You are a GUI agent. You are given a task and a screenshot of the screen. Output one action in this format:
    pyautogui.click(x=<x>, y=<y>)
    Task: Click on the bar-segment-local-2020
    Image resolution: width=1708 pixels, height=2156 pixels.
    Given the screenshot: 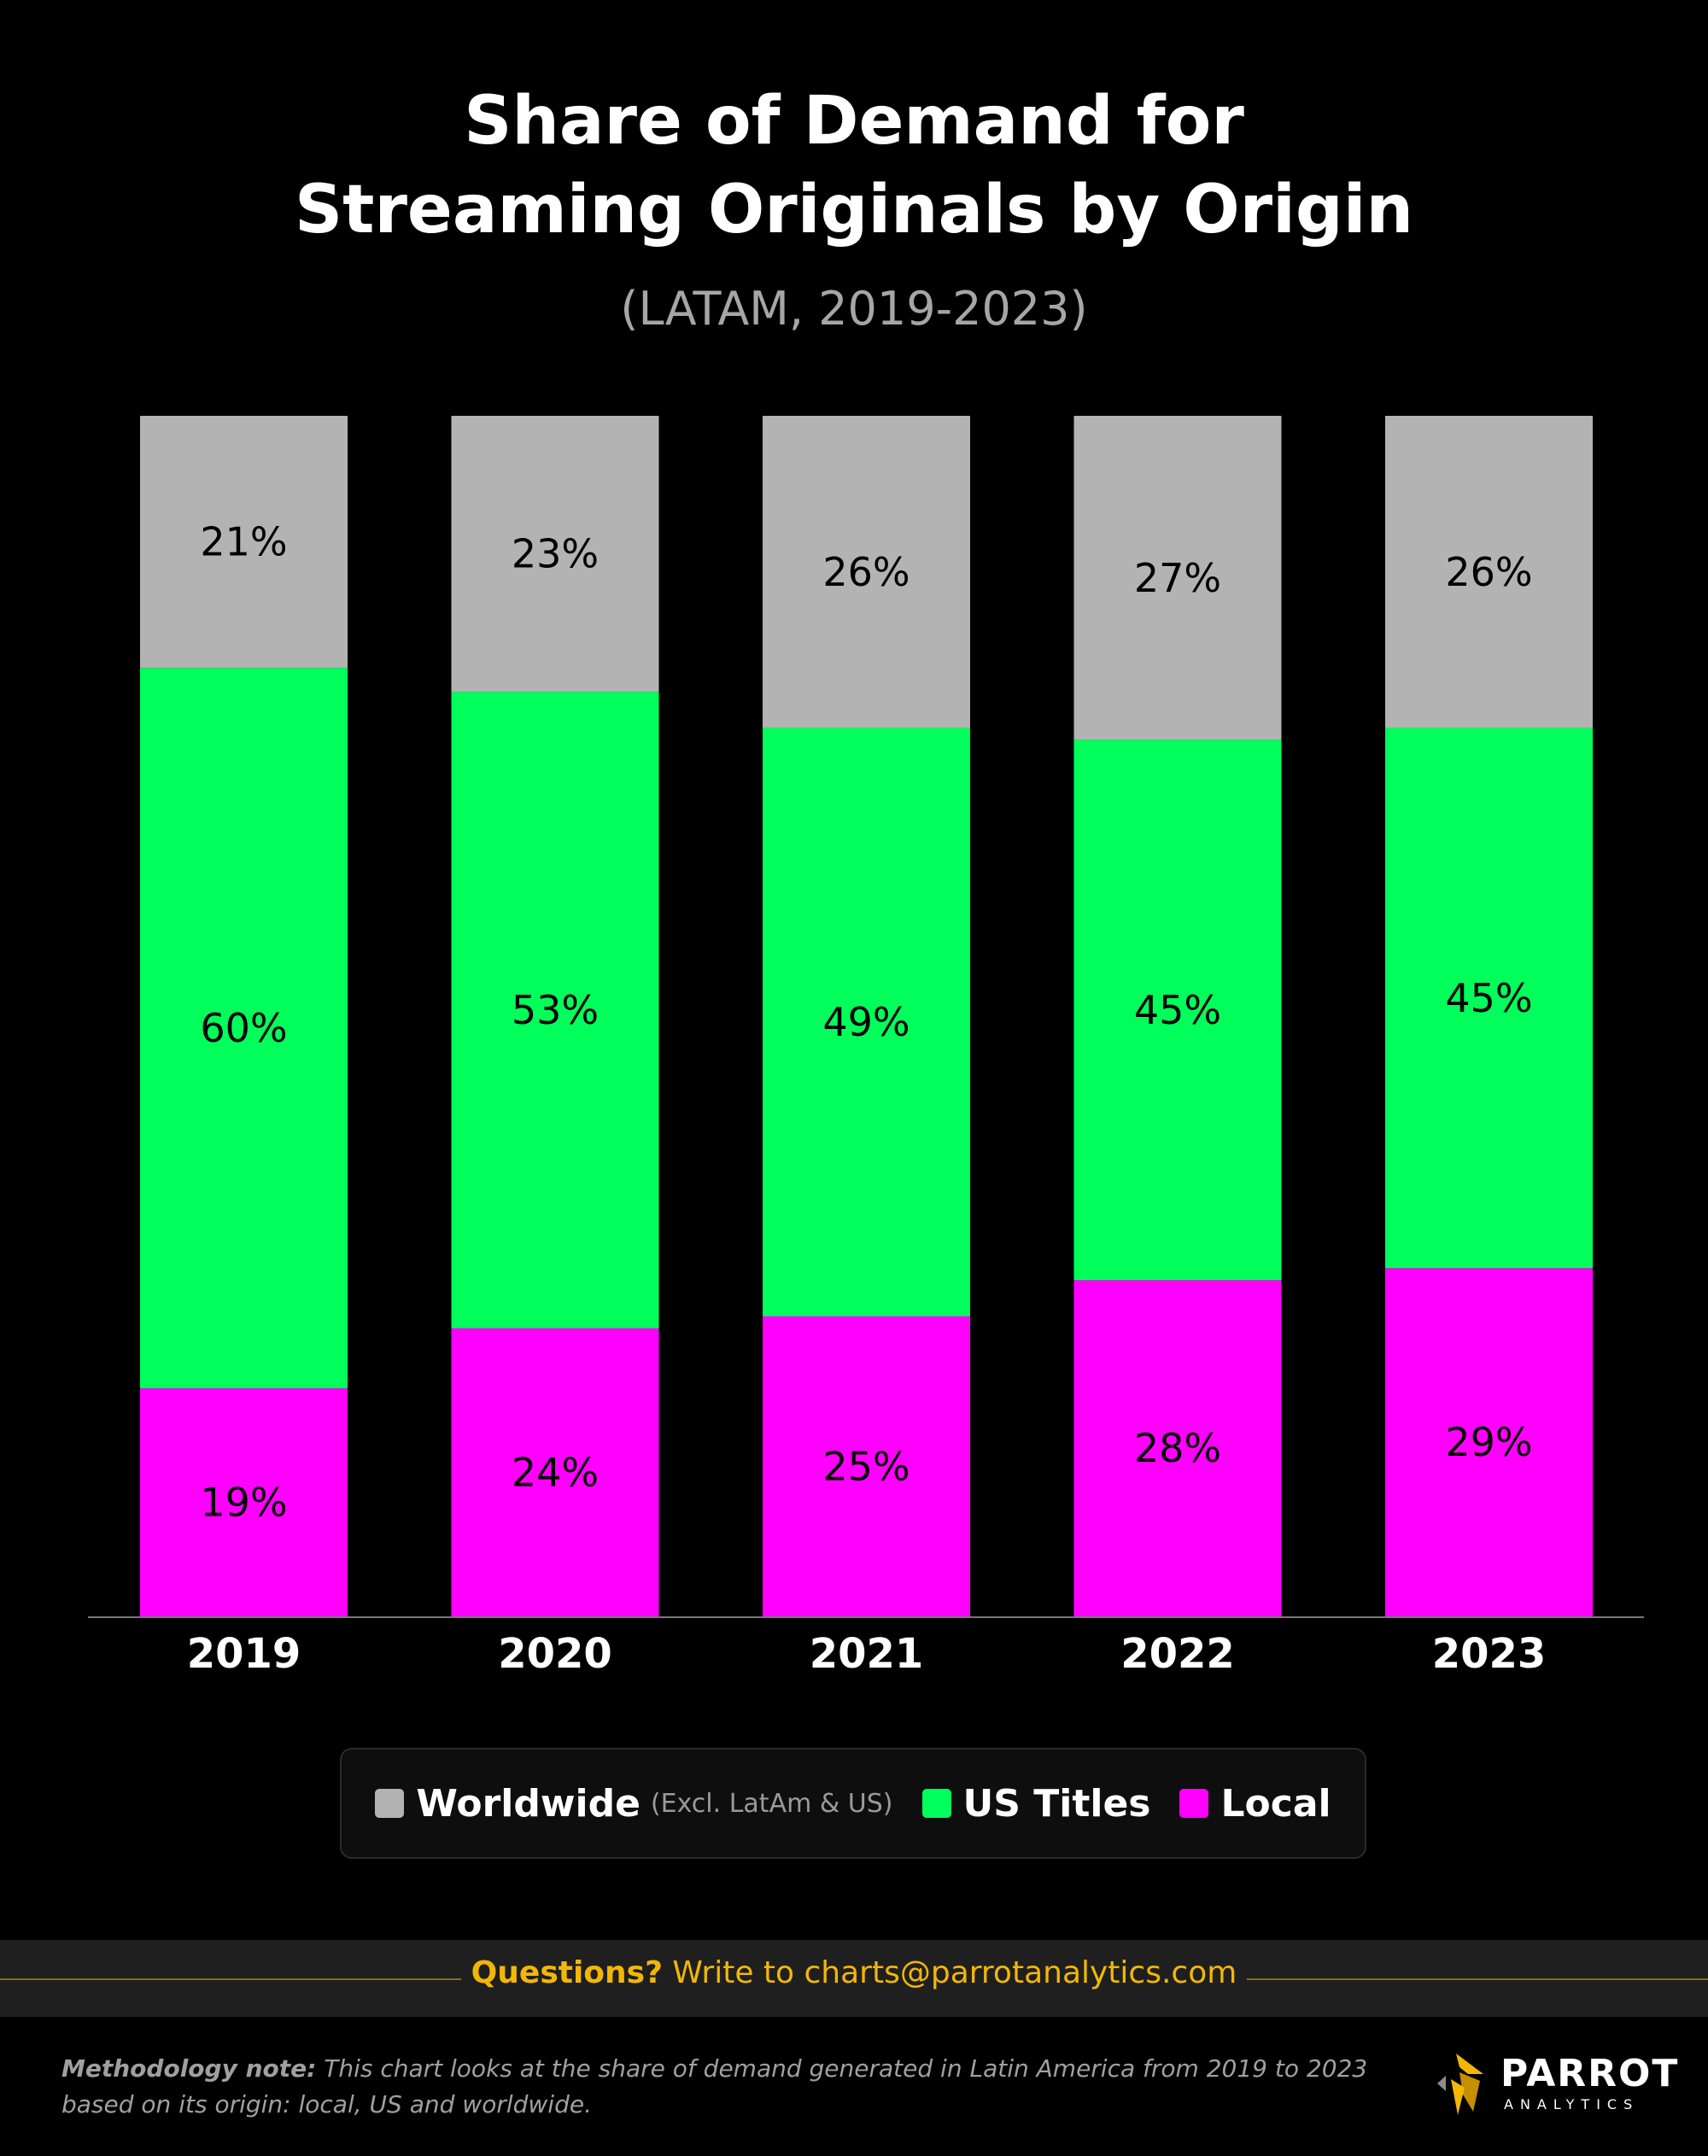 What is the action you would take?
    pyautogui.click(x=555, y=1472)
    